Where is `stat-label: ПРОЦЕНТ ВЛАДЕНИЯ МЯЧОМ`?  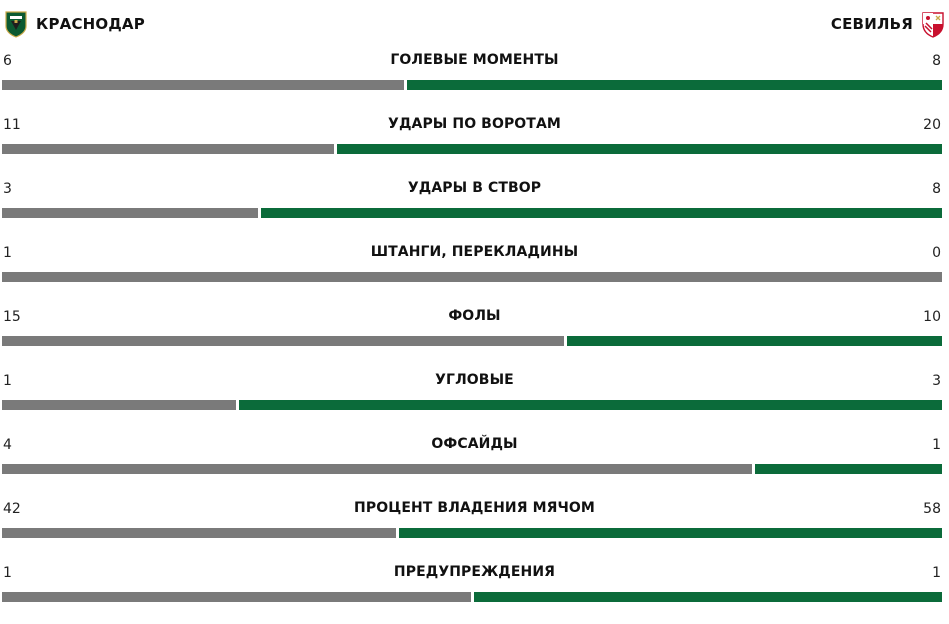
stat-label: ПРОЦЕНТ ВЛАДЕНИЯ МЯЧОМ is located at coordinates (474, 508).